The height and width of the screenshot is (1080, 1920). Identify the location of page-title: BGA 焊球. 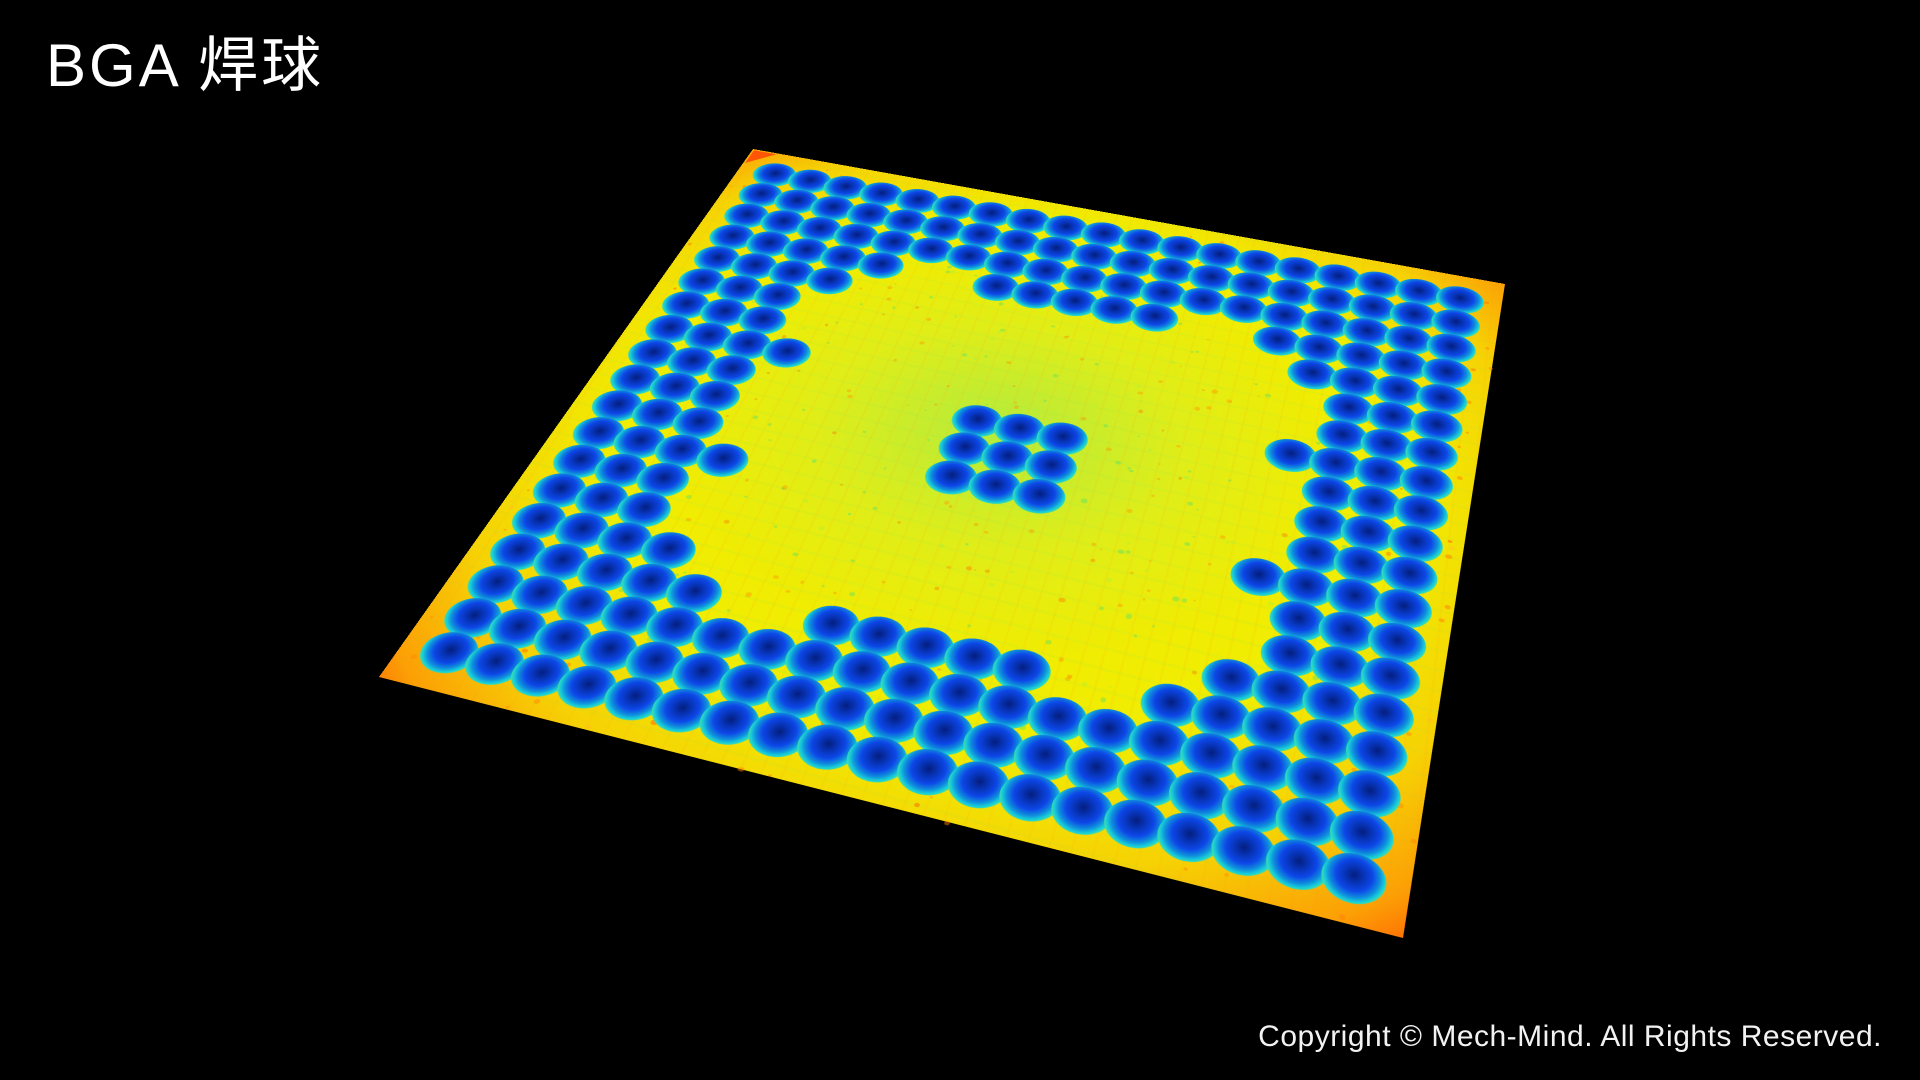
(185, 65).